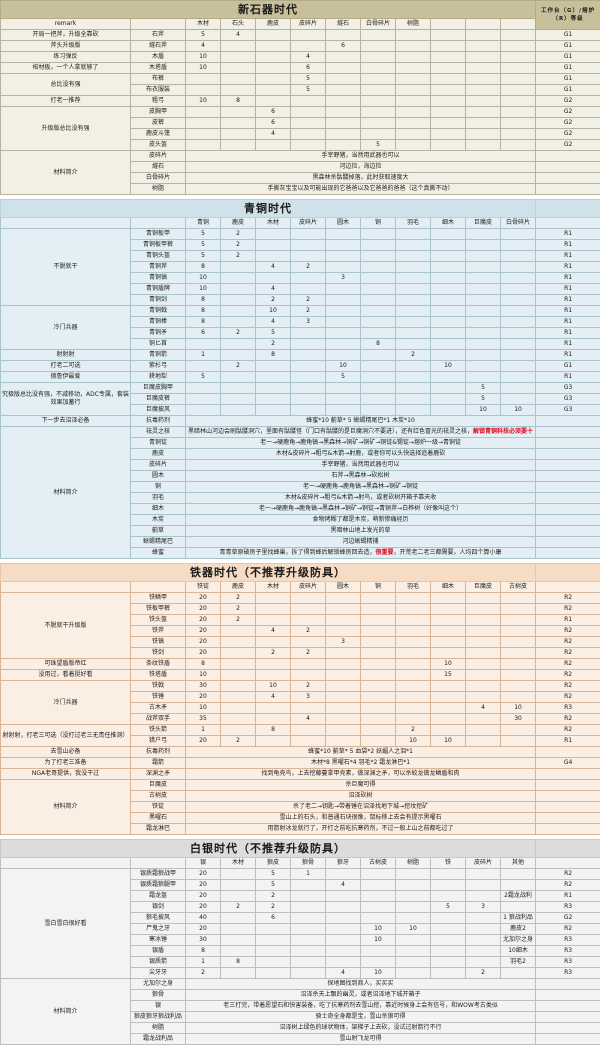 The height and width of the screenshot is (1045, 600). Describe the element at coordinates (66, 664) in the screenshot. I see `recipe-group-remark: 可珠望盾版帝红` at that location.